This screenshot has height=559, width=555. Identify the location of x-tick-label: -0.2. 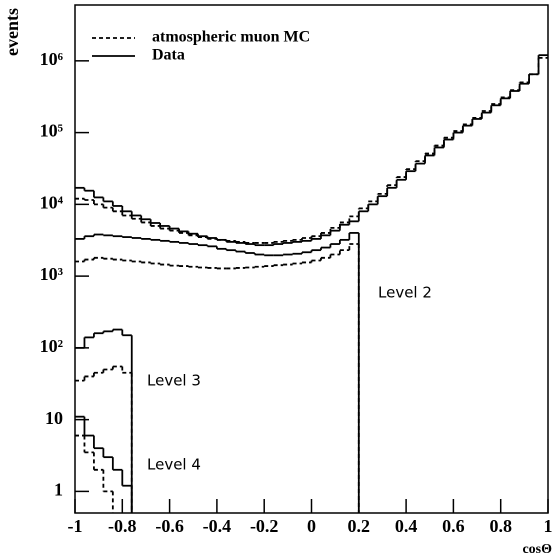
(264, 526).